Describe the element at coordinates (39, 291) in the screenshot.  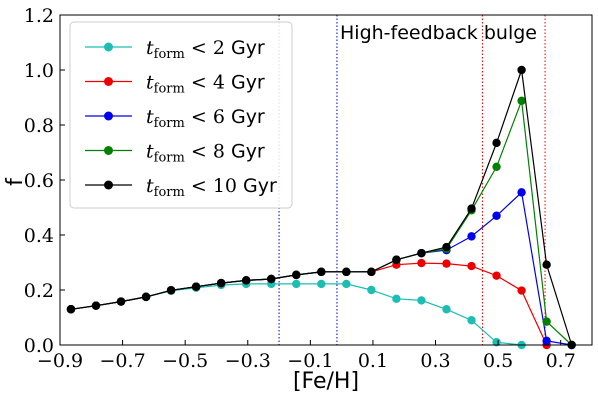
I see `y-tick-label: 0.2` at that location.